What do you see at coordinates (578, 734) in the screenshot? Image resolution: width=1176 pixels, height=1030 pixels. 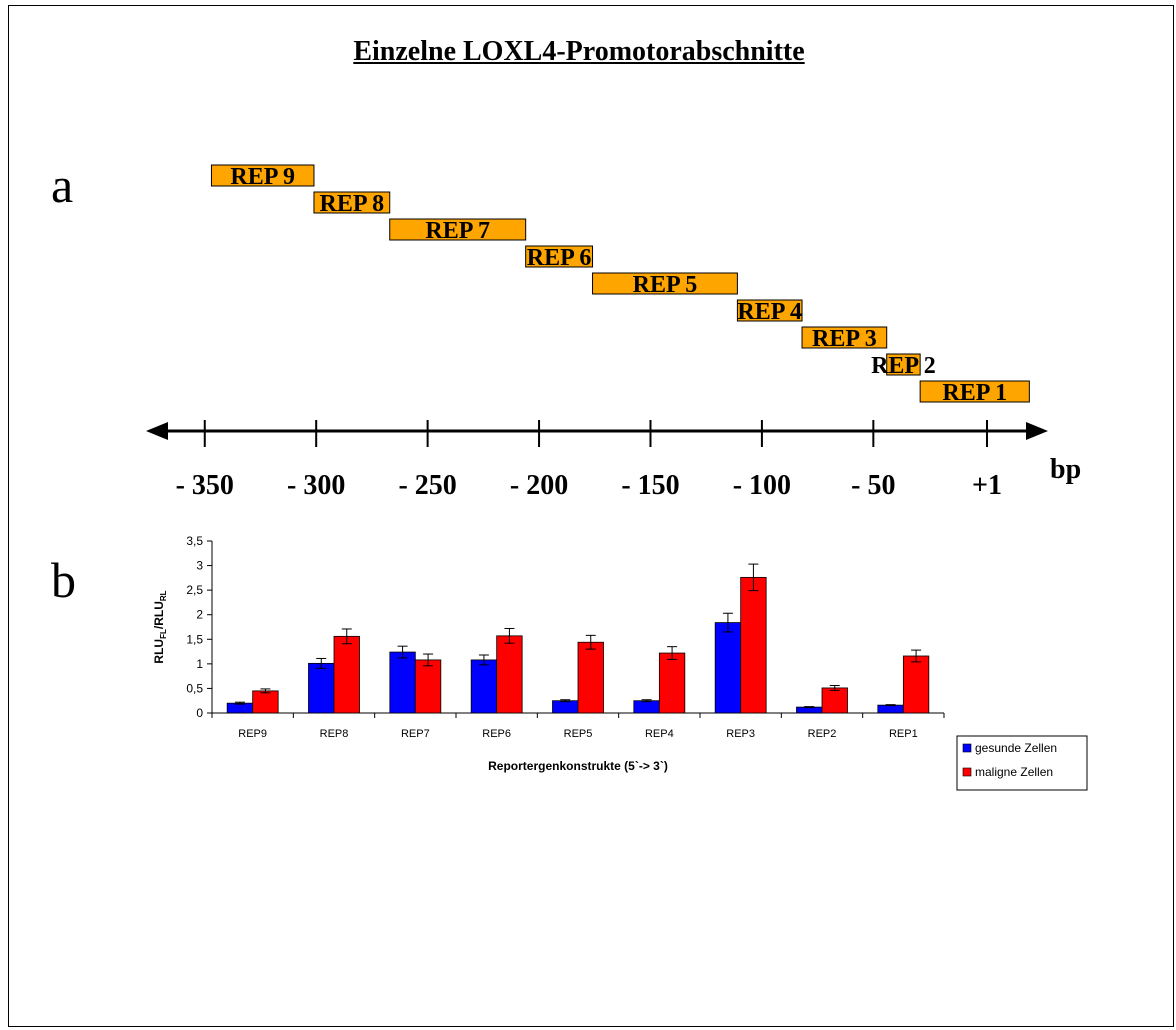 I see `x-category-label: REP5` at bounding box center [578, 734].